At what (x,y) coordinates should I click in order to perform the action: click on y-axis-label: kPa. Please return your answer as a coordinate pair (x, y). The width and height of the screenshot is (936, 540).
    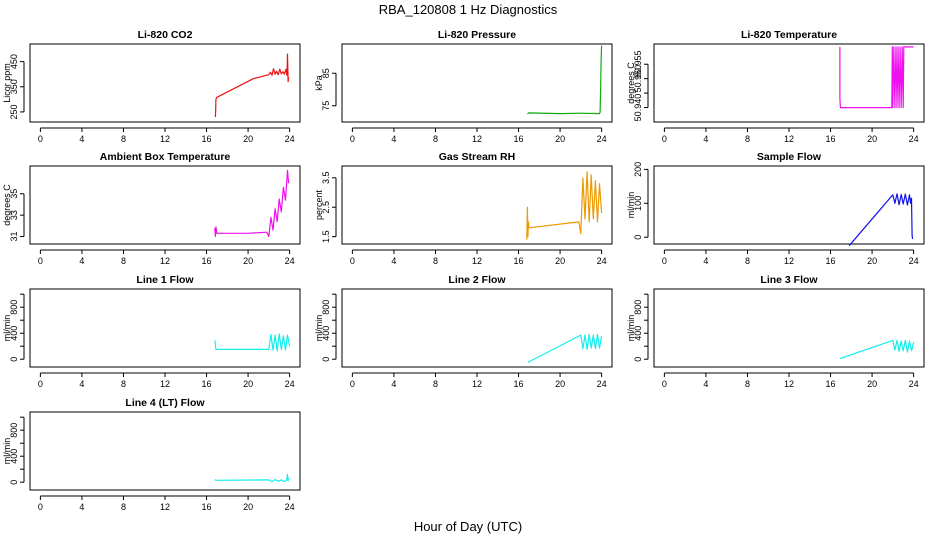
    Looking at the image, I should click on (319, 83).